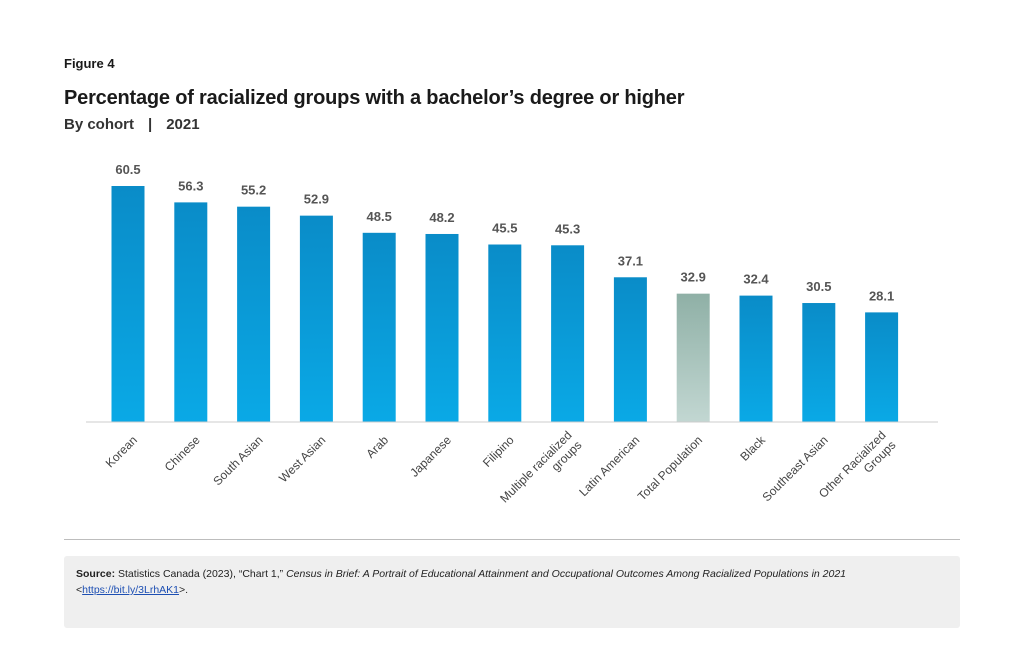  I want to click on value-label-latin-american: 37.1, so click(630, 260).